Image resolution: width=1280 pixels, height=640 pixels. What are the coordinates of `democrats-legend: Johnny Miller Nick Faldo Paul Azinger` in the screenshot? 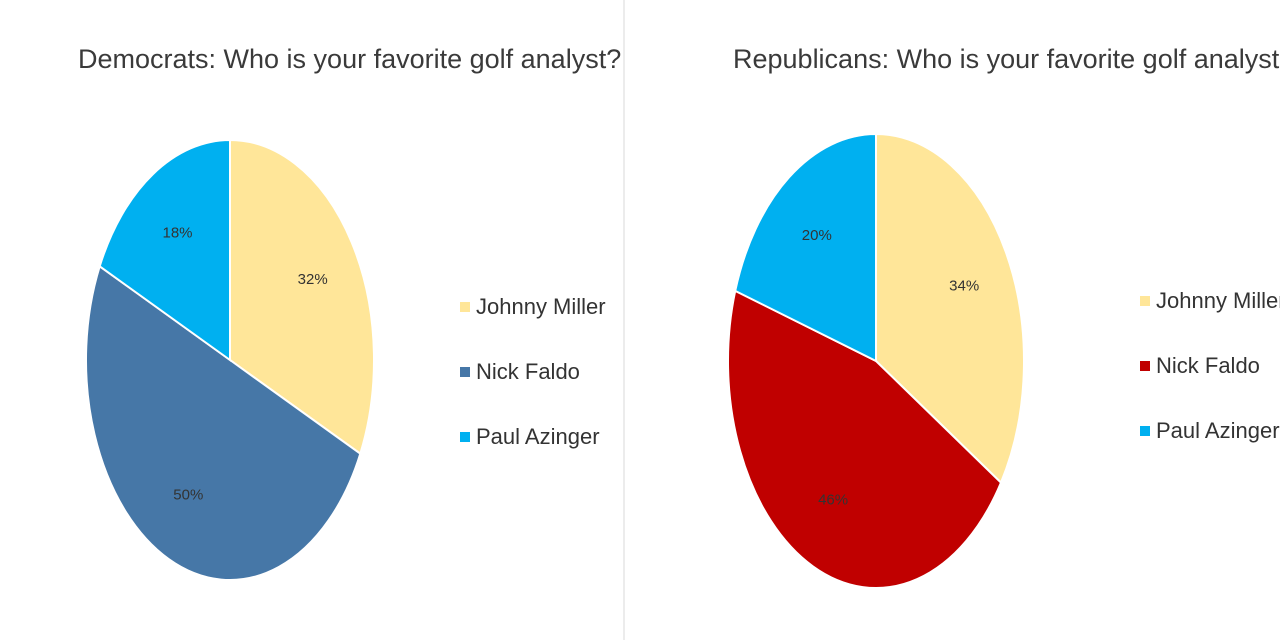 It's located at (533, 387).